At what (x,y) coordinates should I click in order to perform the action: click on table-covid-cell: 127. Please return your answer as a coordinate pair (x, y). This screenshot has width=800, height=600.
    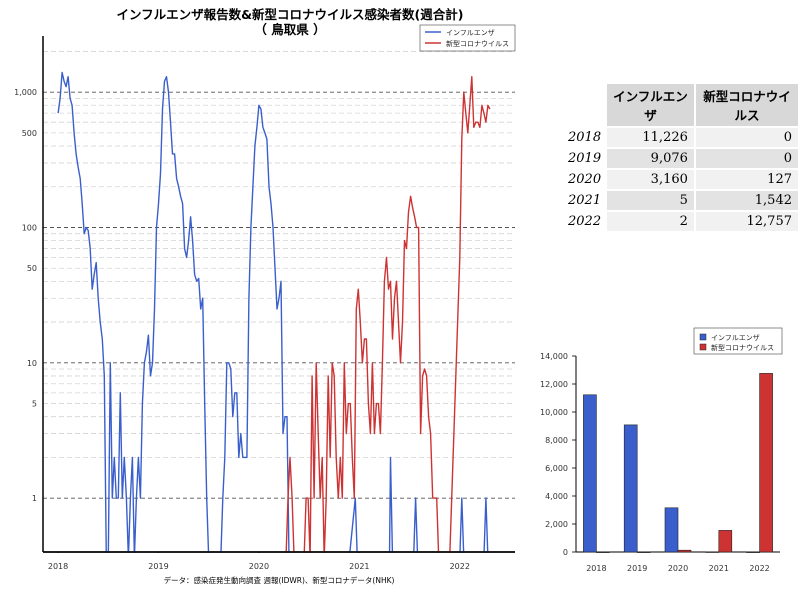
    Looking at the image, I should click on (747, 179).